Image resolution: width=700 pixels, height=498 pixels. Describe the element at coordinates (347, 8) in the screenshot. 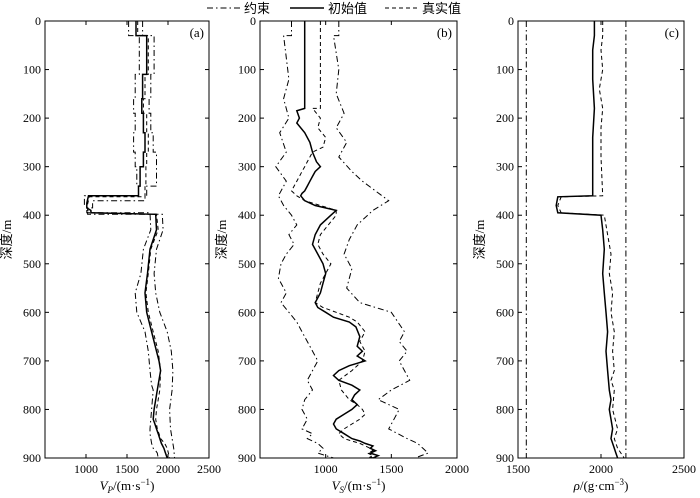

I see `legend-label-initial: 初始值` at that location.